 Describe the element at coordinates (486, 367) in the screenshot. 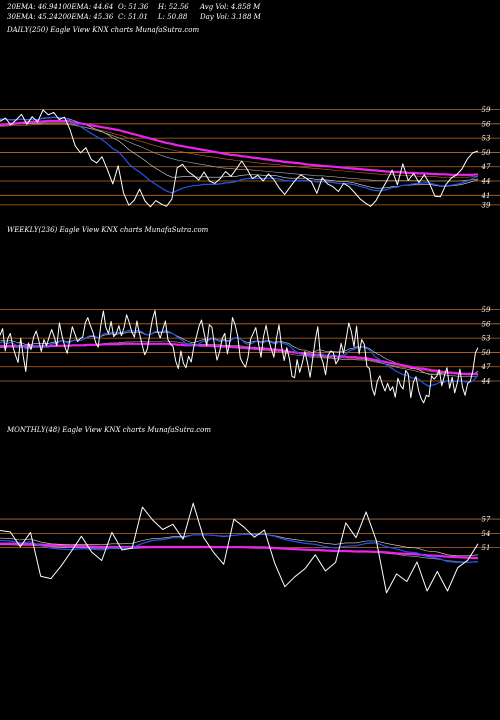

I see `weekly-tick-label: 47` at that location.